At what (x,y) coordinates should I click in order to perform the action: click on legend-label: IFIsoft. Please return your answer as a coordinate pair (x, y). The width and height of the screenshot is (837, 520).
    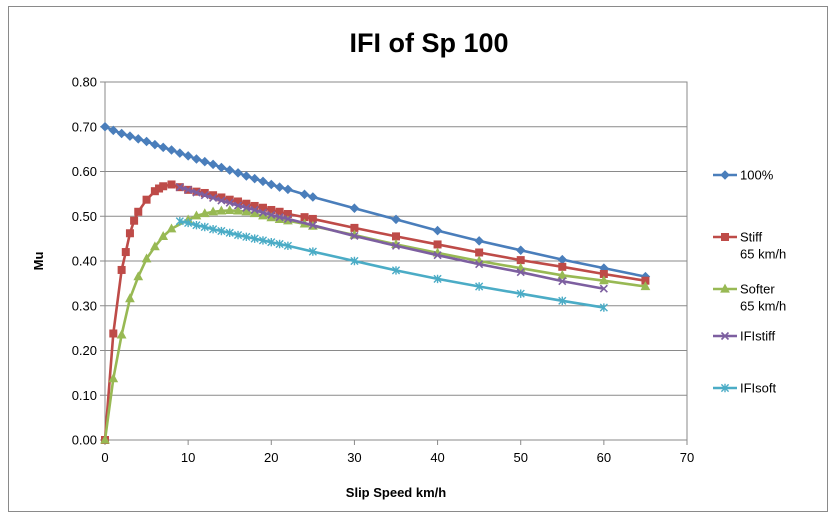
    Looking at the image, I should click on (758, 388).